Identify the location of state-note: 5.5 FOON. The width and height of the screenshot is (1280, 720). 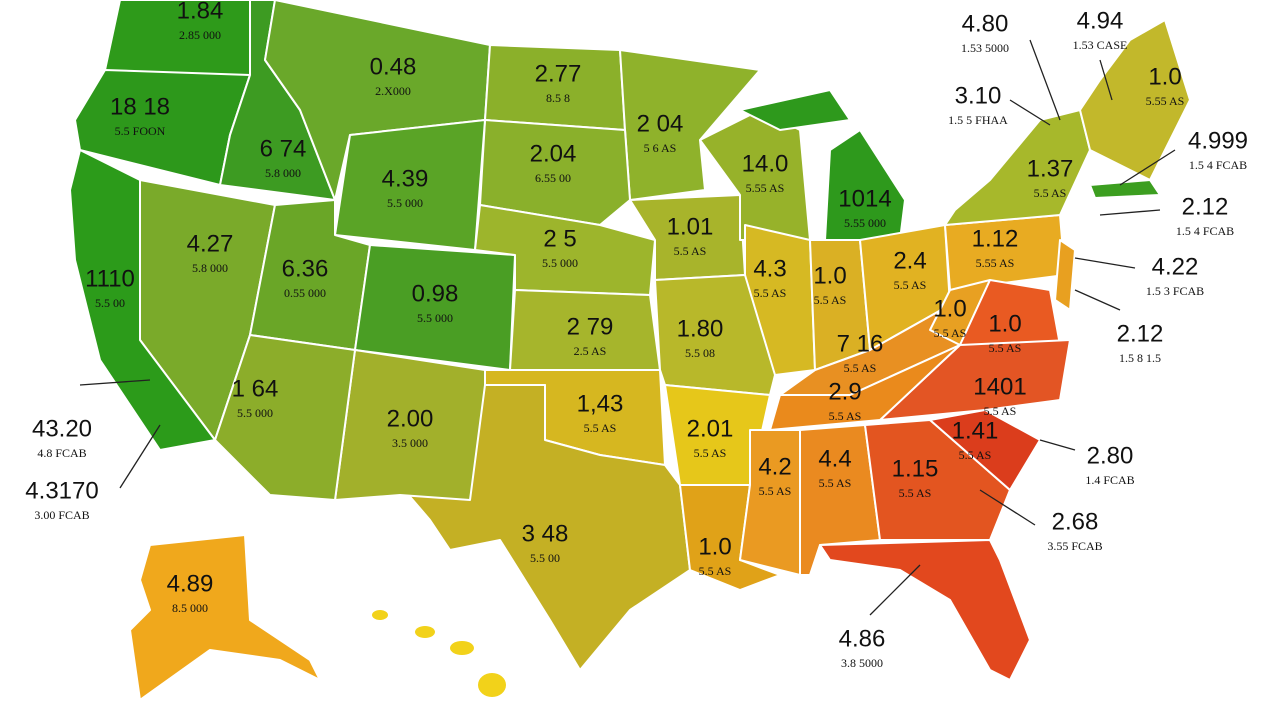
(140, 131).